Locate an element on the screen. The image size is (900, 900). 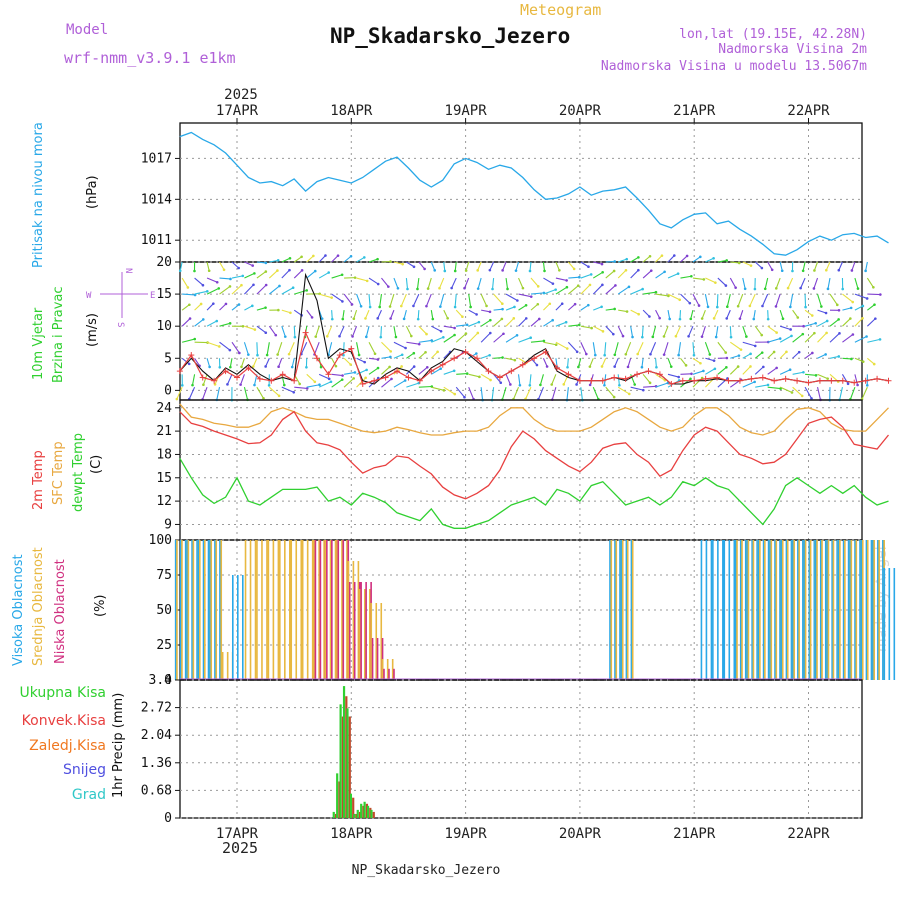
precip-total-bar is located at coordinates (371, 813).